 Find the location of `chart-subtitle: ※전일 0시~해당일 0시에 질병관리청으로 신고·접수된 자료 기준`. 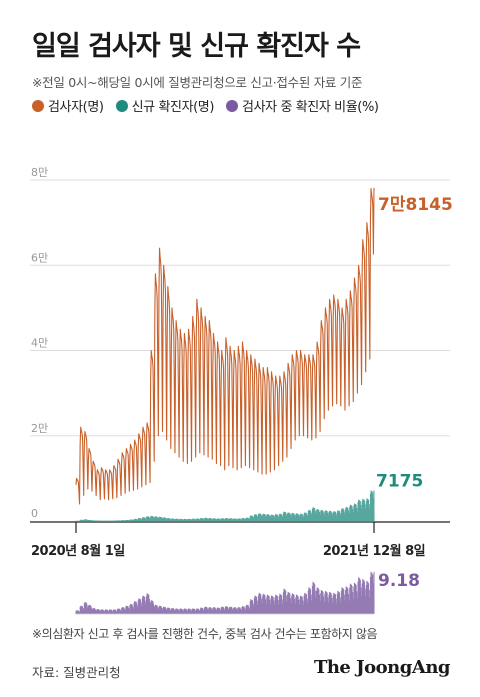

chart-subtitle: ※전일 0시~해당일 0시에 질병관리청으로 신고·접수된 자료 기준 is located at coordinates (197, 82).